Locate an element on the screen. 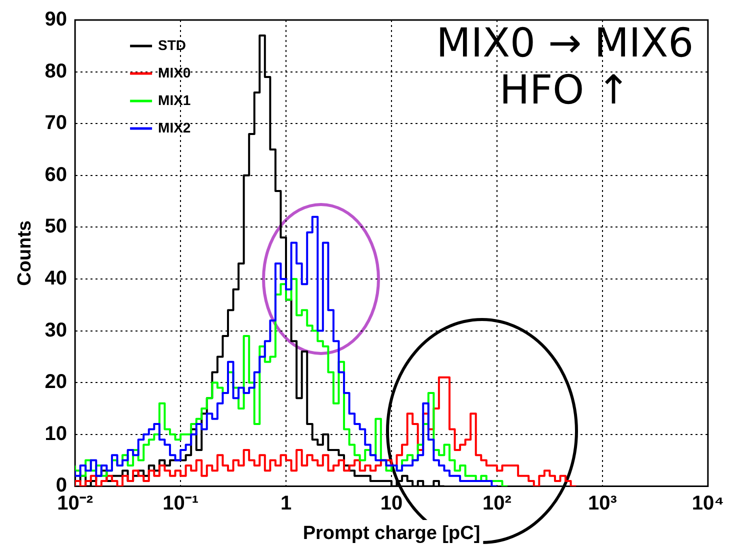 The height and width of the screenshot is (545, 730). y-tick-label: 30 is located at coordinates (56, 330).